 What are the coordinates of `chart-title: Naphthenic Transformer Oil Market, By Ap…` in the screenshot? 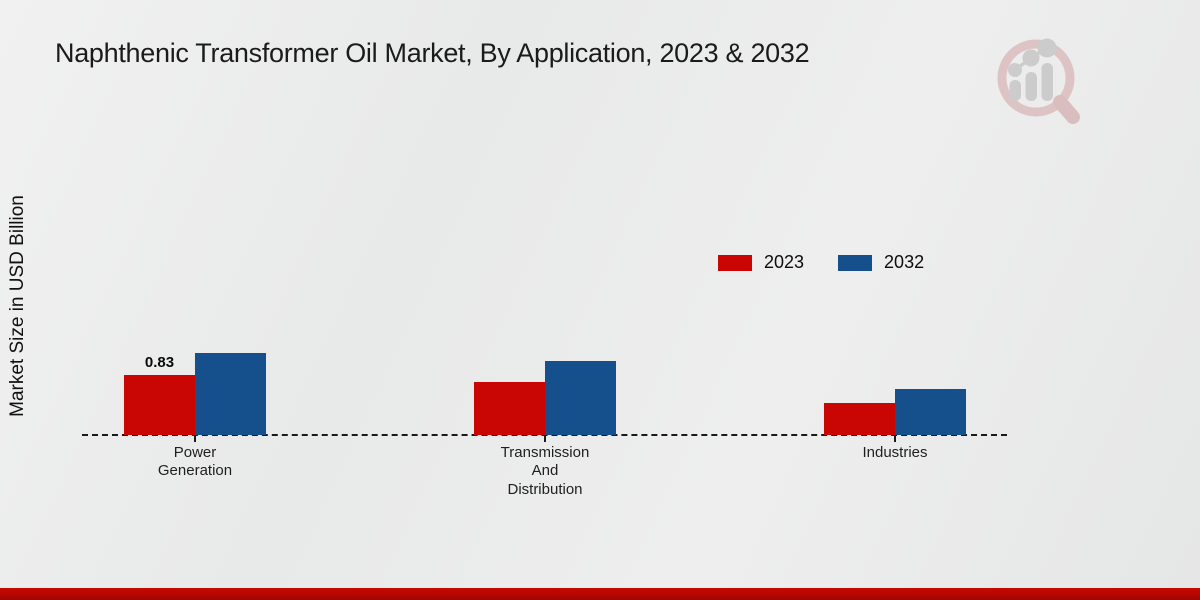 It's located at (432, 53).